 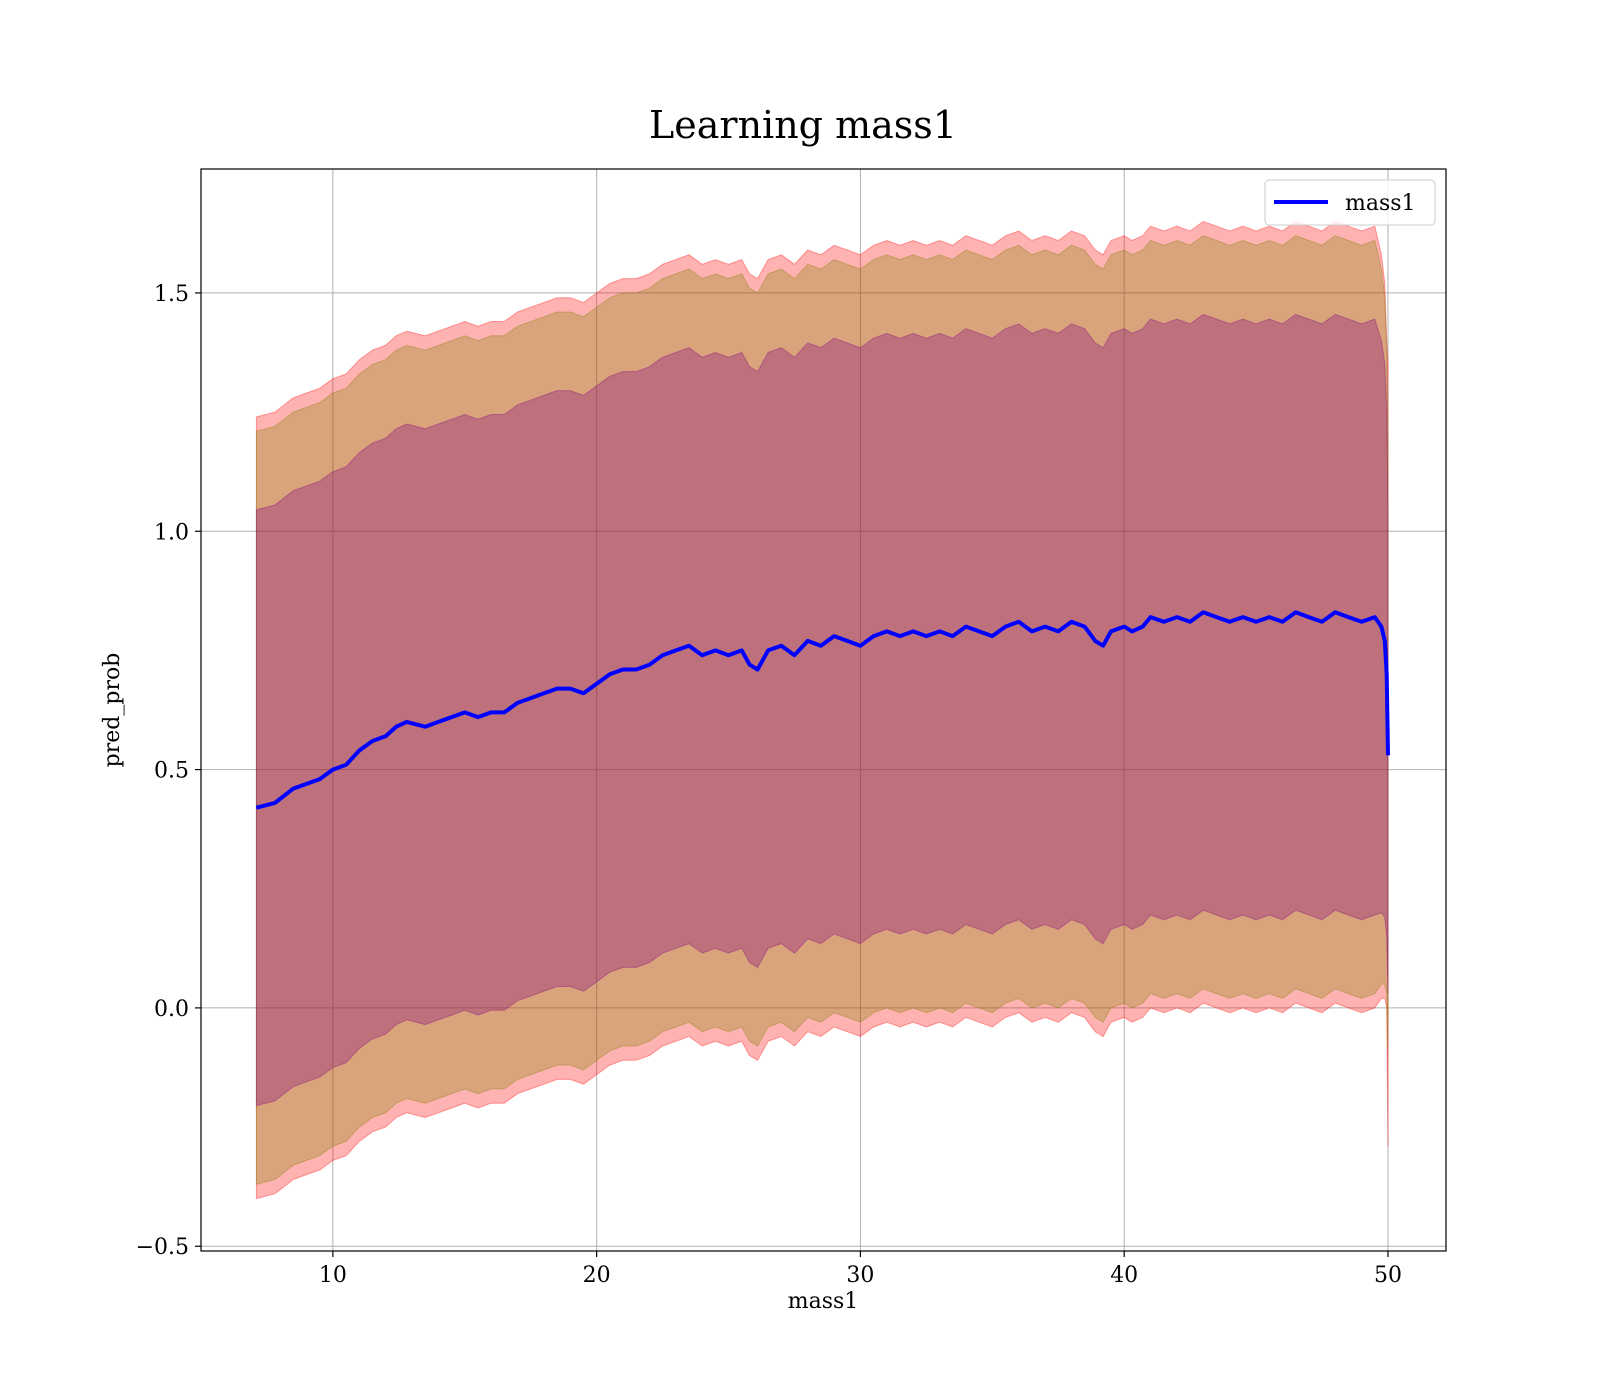 I want to click on series-line-mass1, so click(x=822, y=710).